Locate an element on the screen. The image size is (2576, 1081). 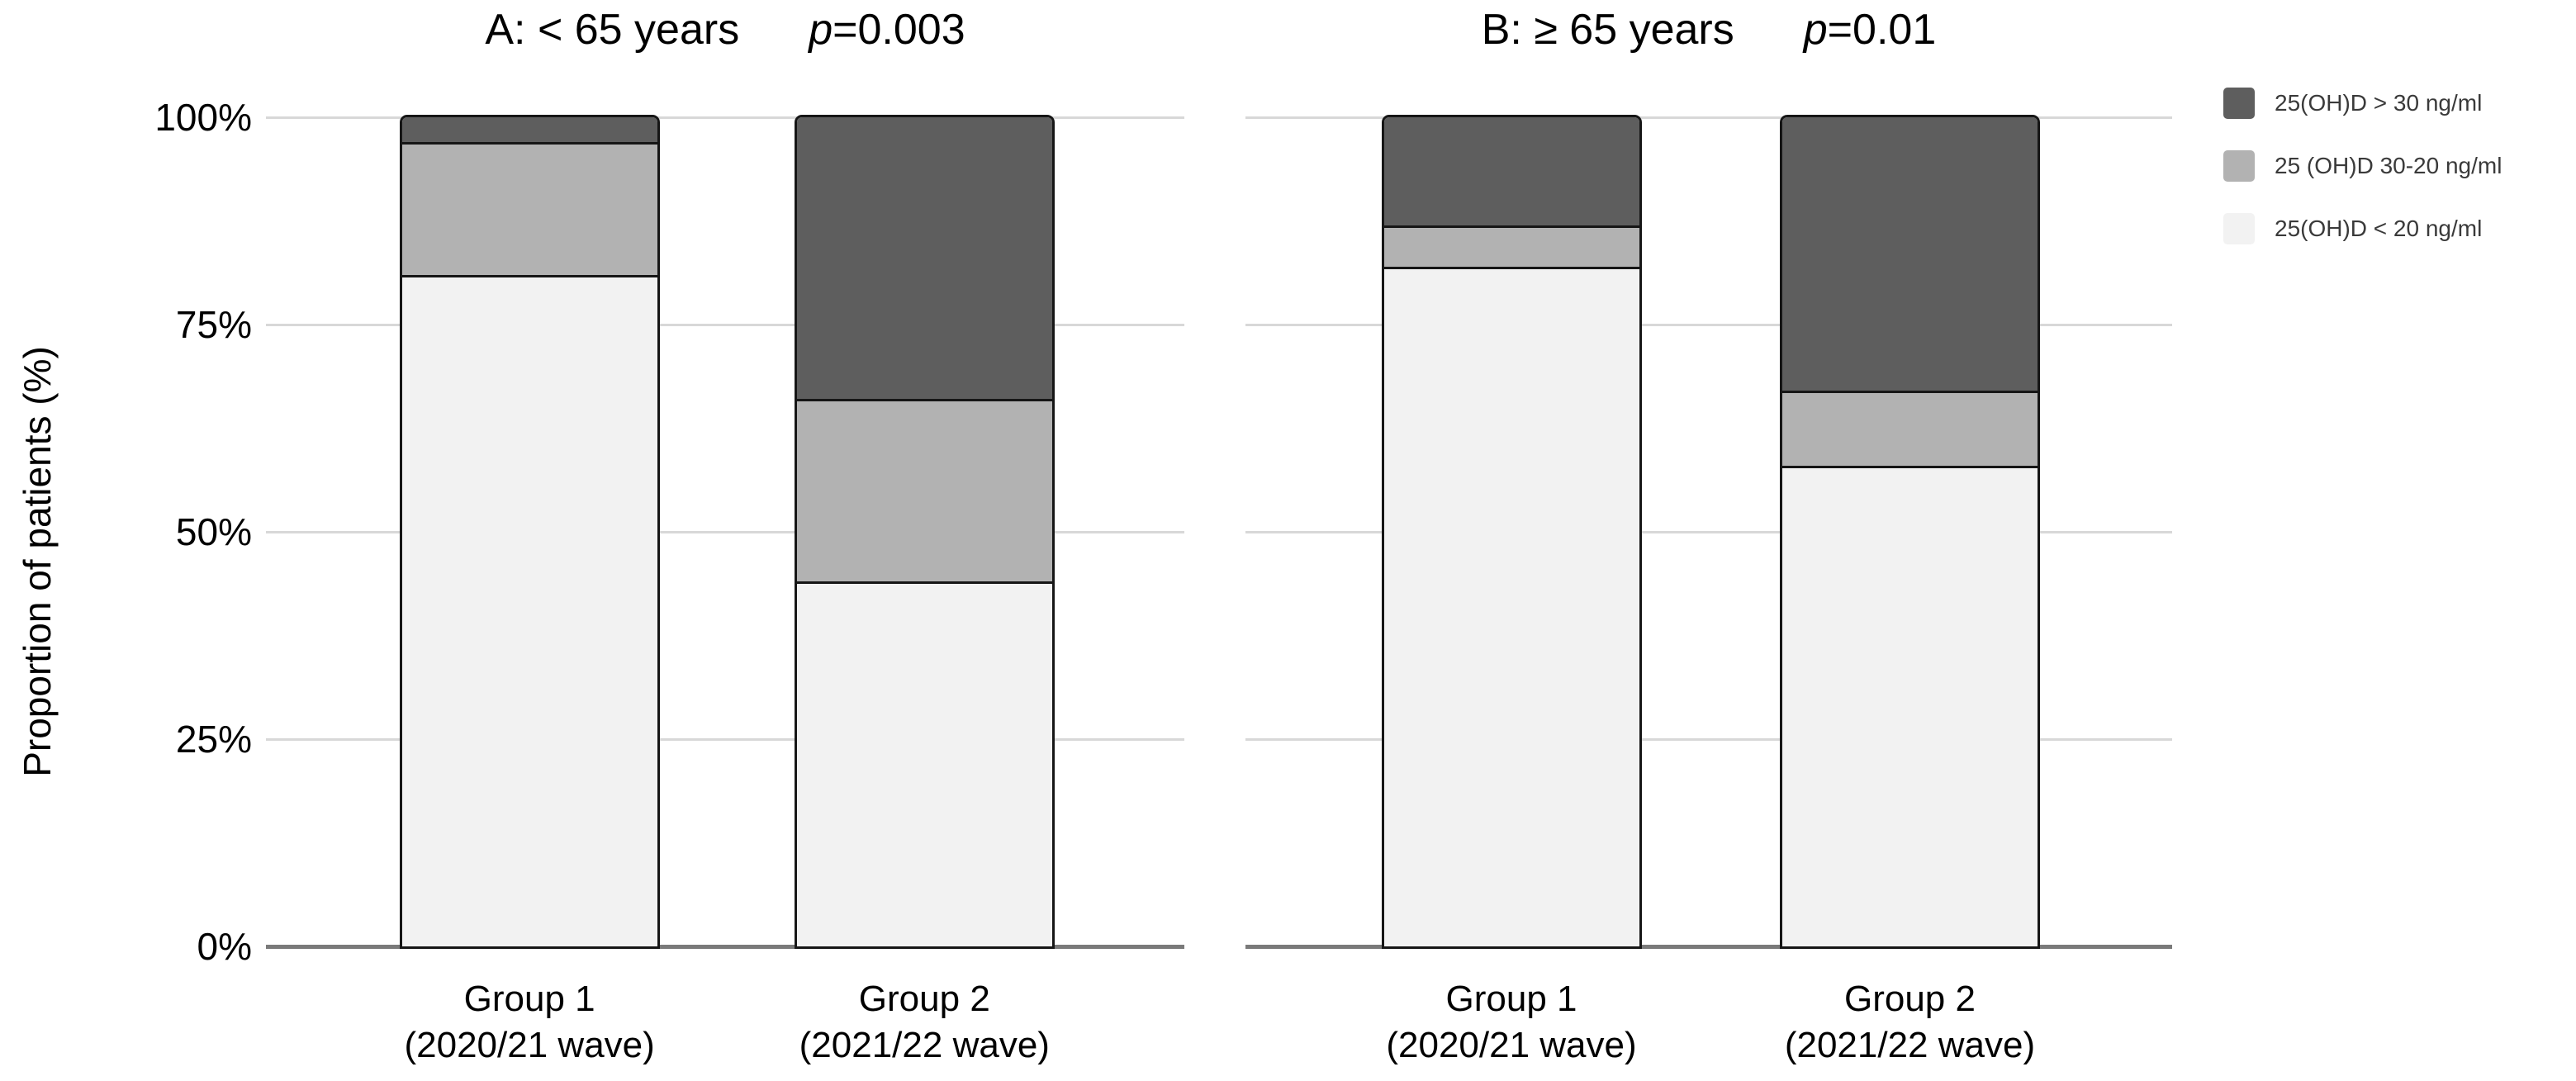
p-value-text: =0.003 is located at coordinates (899, 30).